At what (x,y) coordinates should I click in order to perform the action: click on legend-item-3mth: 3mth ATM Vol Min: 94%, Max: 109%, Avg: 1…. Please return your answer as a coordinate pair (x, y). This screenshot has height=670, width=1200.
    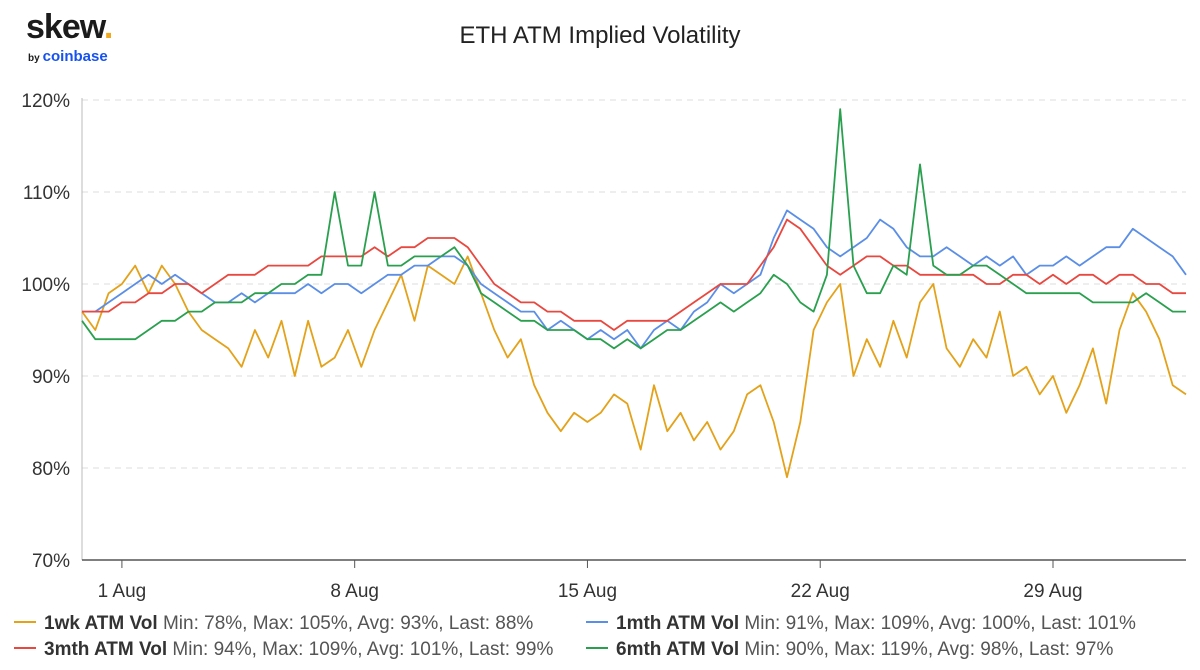
    Looking at the image, I should click on (283, 650).